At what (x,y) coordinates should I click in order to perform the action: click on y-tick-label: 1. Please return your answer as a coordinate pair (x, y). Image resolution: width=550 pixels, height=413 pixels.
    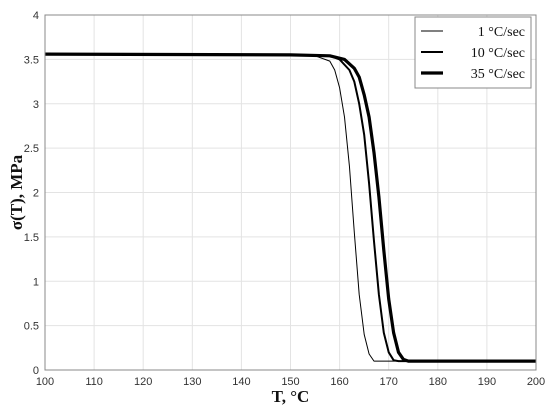
    Looking at the image, I should click on (36, 282).